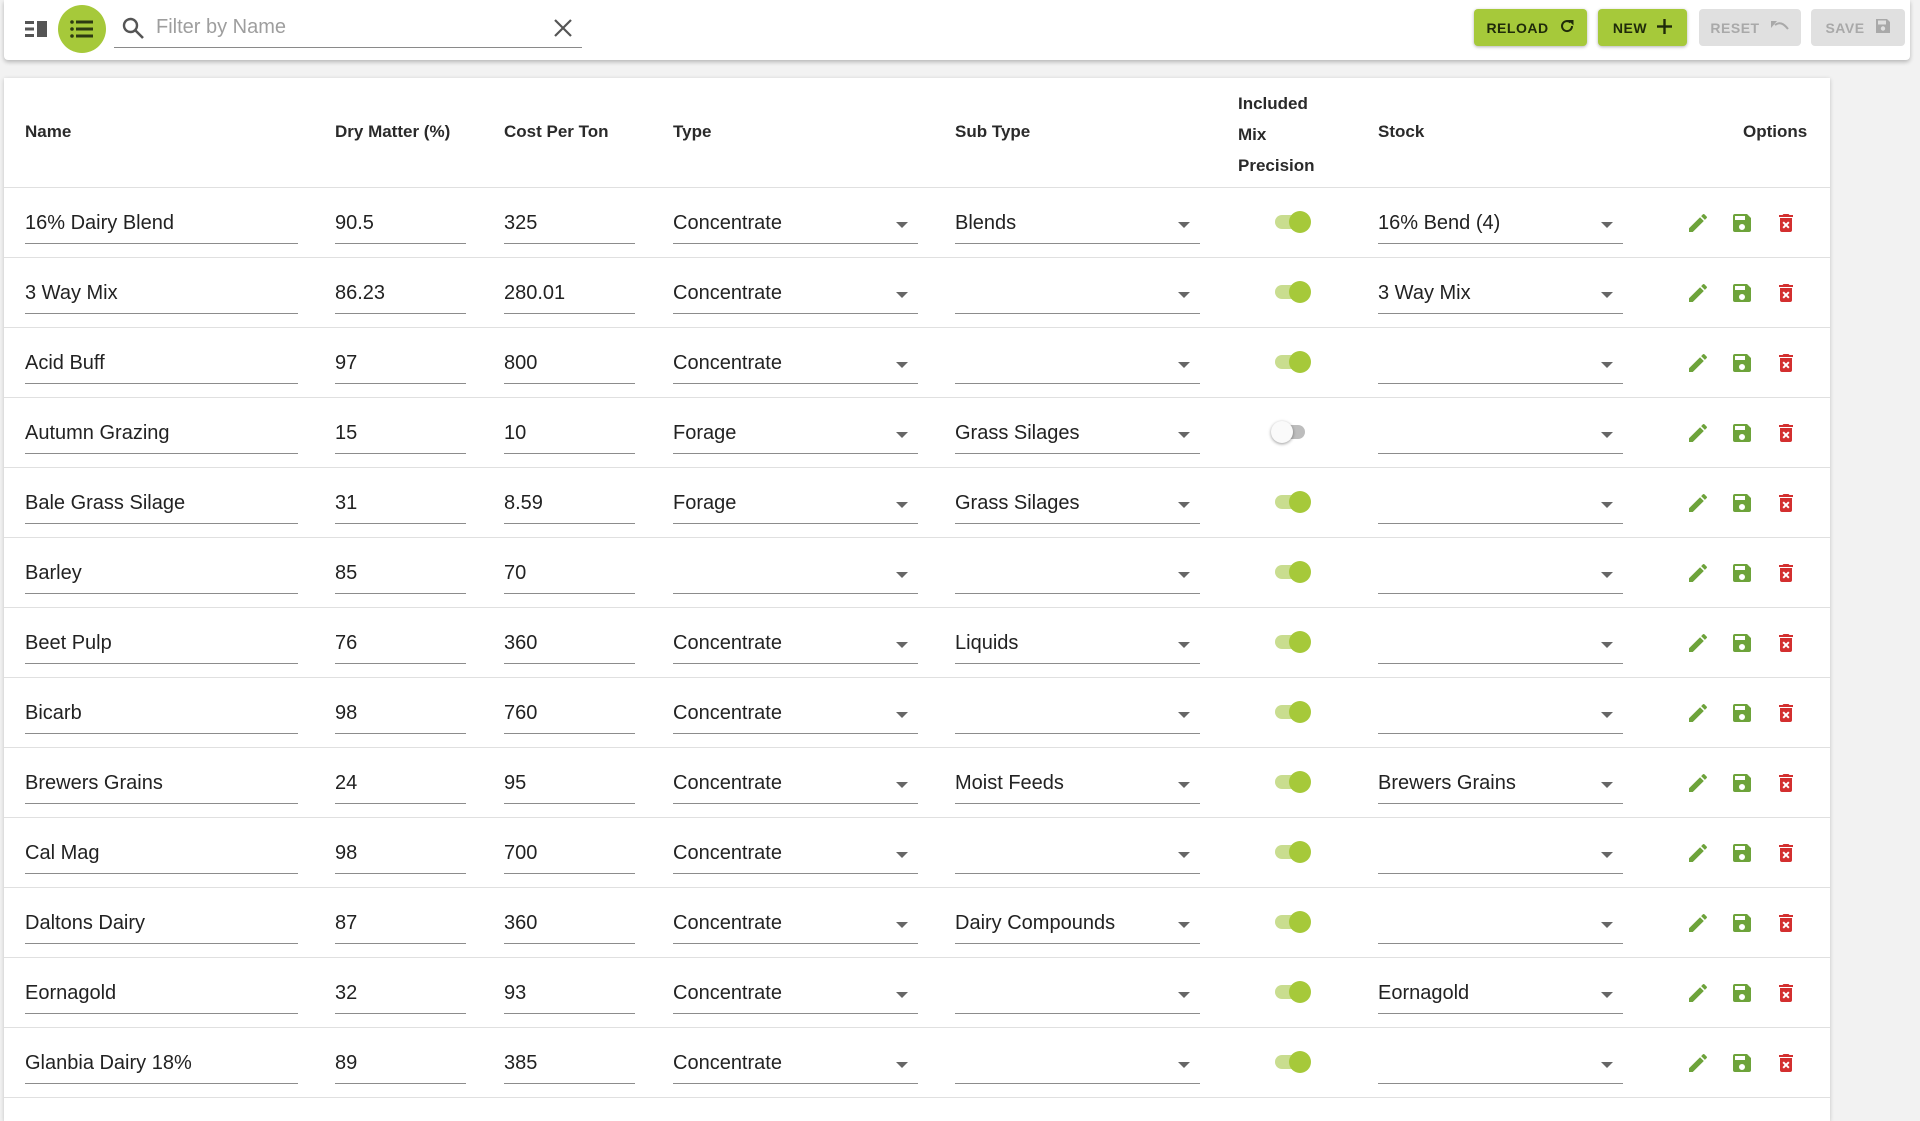 The image size is (1920, 1121). I want to click on sub-type-select: Liquids, so click(1077, 645).